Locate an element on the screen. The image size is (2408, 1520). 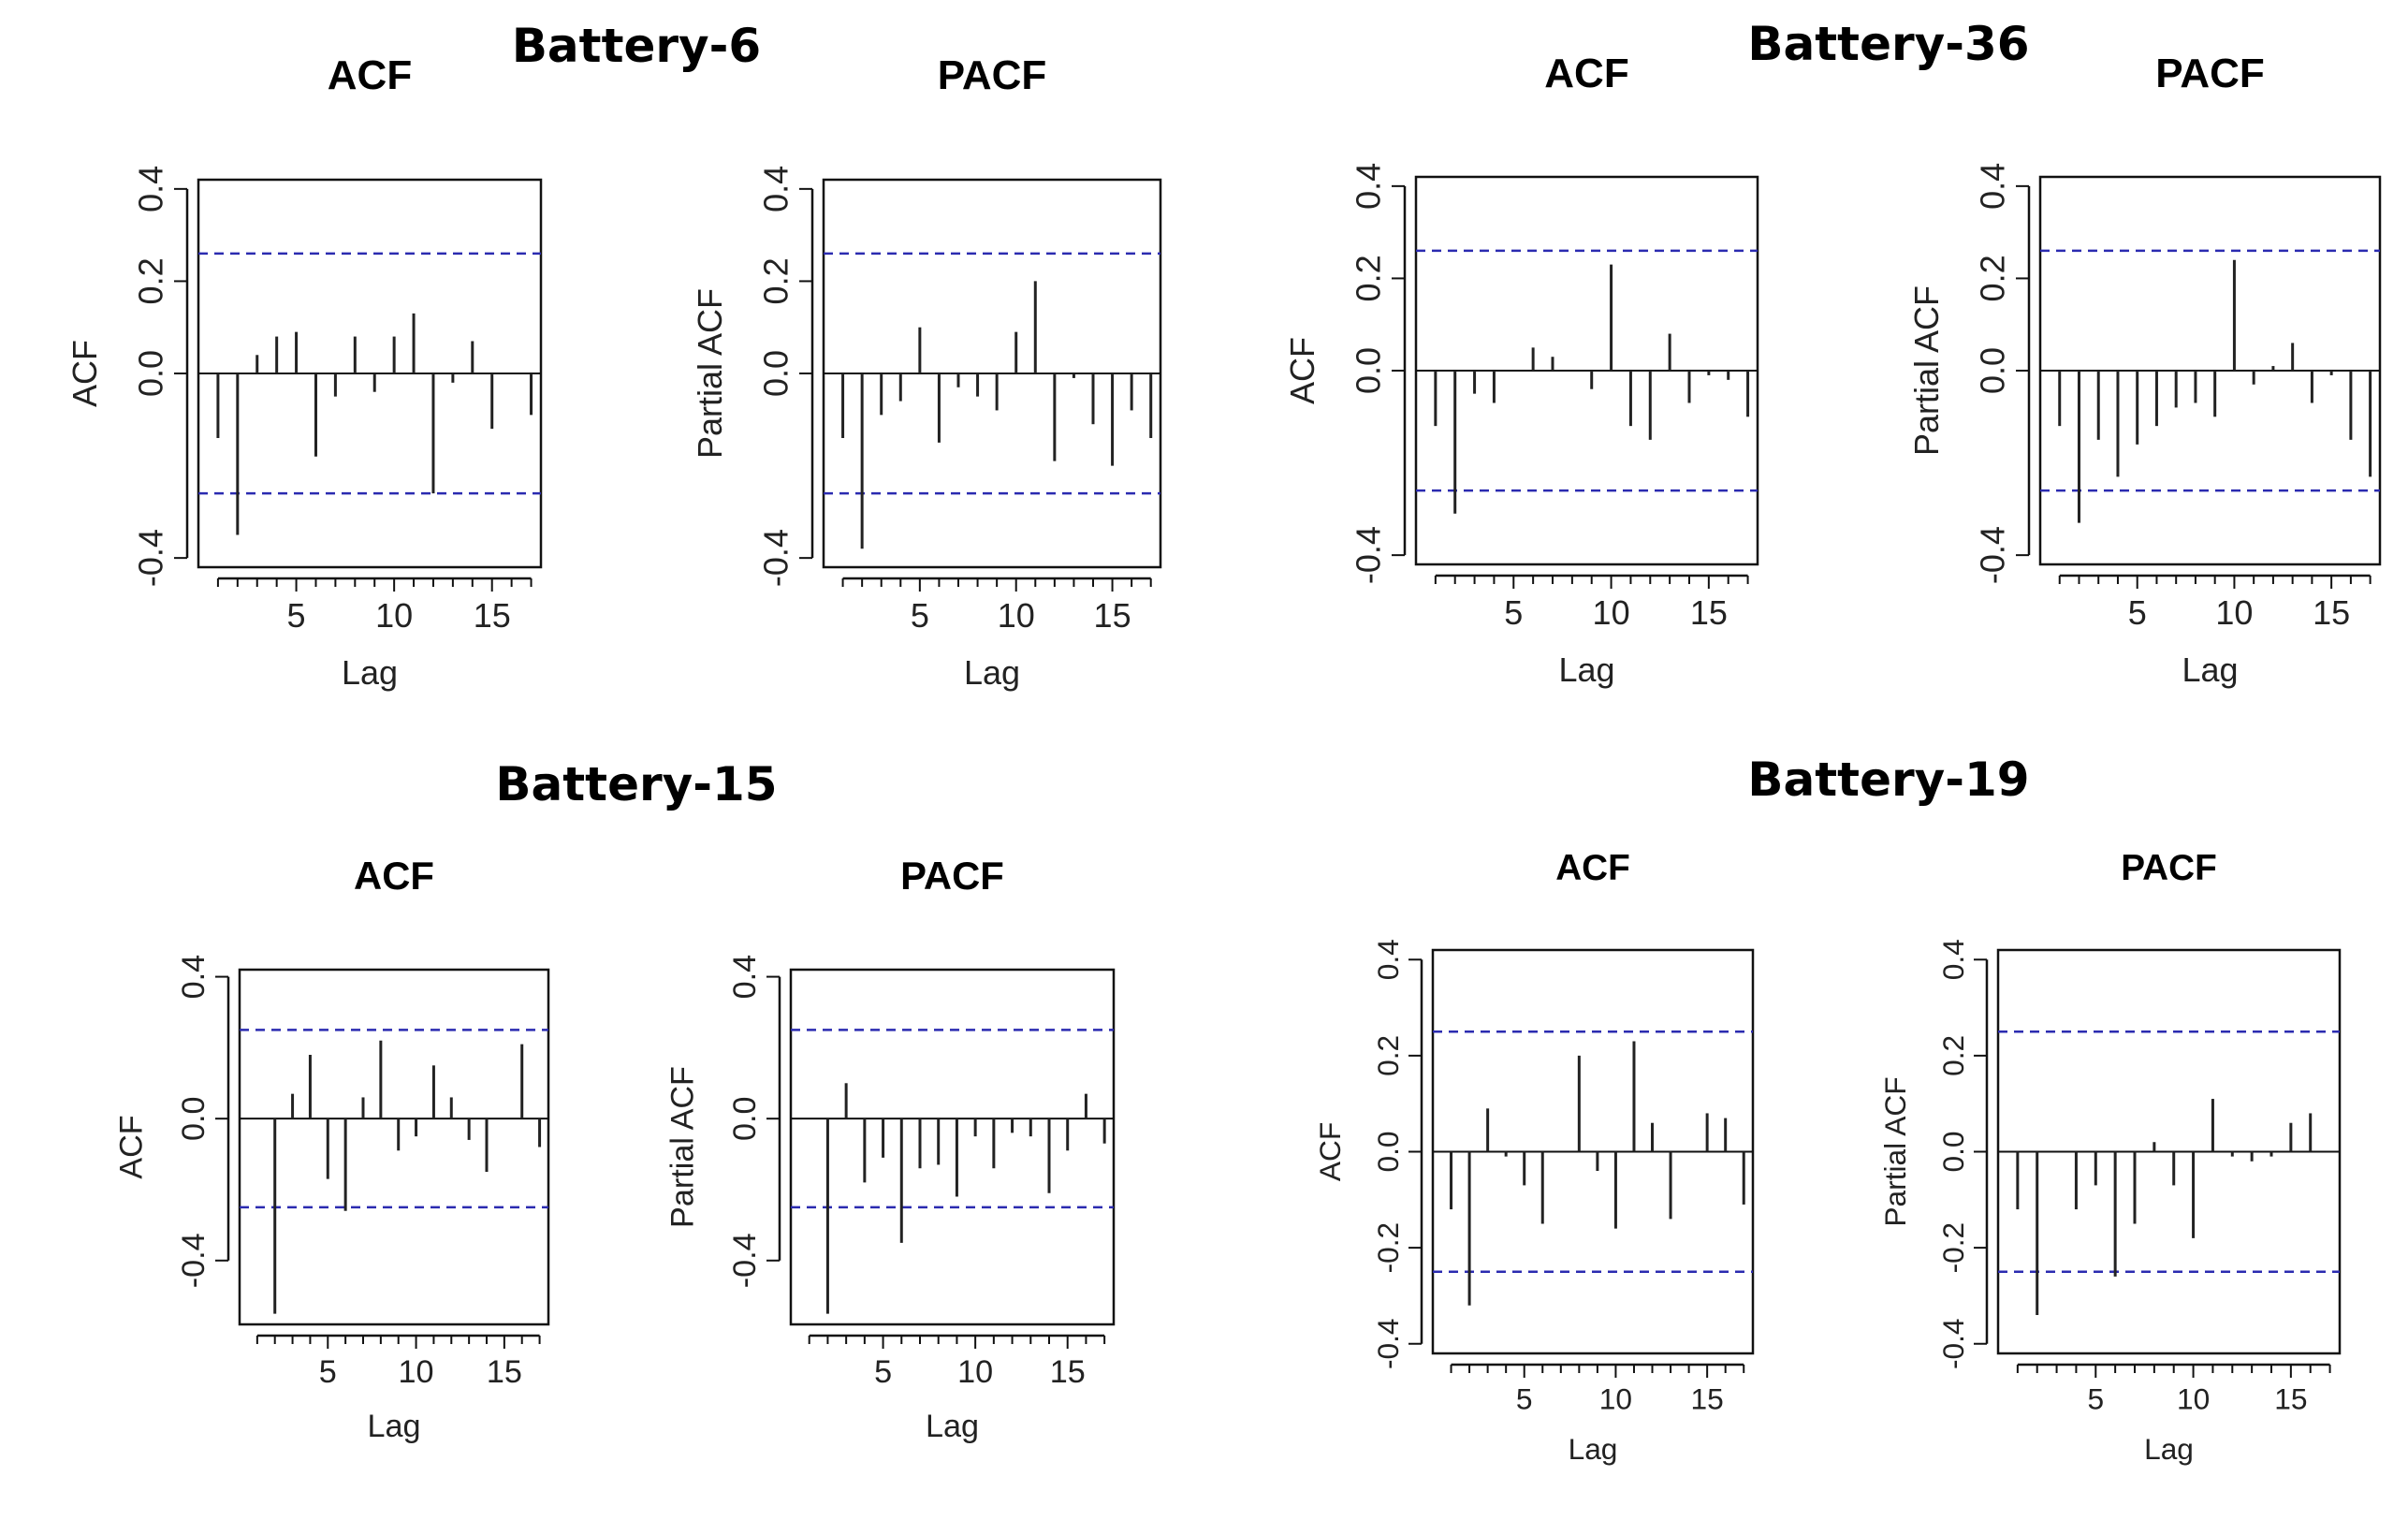
panel-battery-15-acf: ACF 5 10 15 Lag -0.4 0.0 0.4 ACF is located at coordinates (331, 1149).